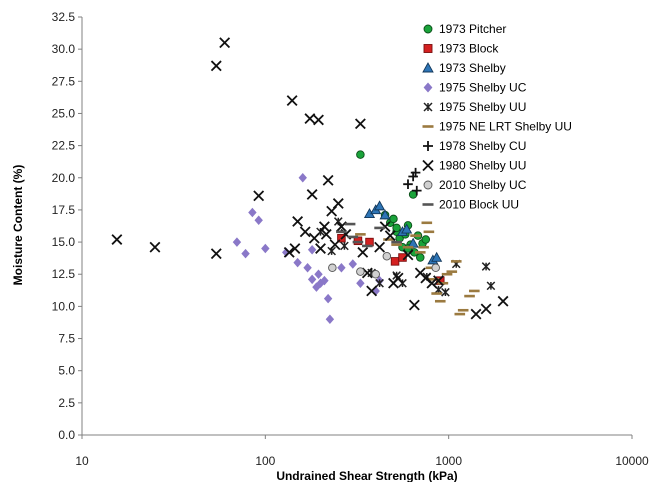 The width and height of the screenshot is (668, 487). What do you see at coordinates (82, 461) in the screenshot?
I see `x-tick-label: 10` at bounding box center [82, 461].